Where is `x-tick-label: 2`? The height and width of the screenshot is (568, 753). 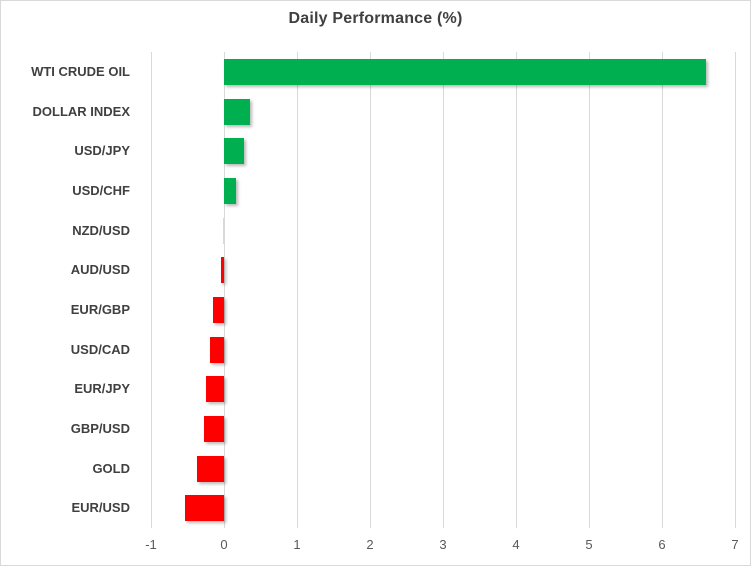
x-tick-label: 2 is located at coordinates (370, 544).